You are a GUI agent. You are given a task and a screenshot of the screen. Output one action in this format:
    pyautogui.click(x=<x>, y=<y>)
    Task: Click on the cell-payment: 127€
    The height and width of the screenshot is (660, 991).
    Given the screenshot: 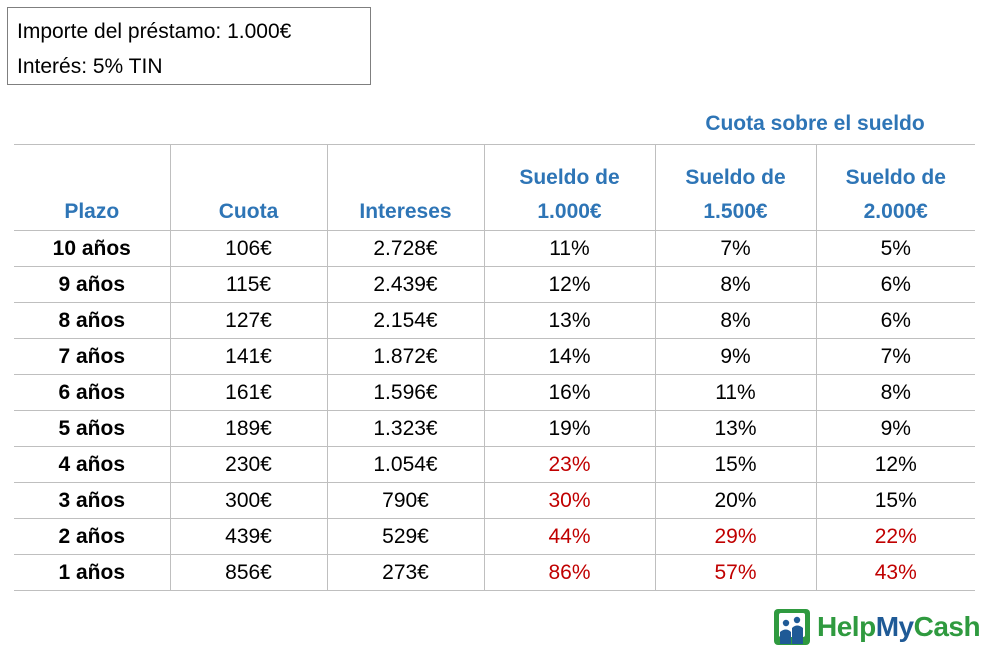 What is the action you would take?
    pyautogui.click(x=248, y=320)
    